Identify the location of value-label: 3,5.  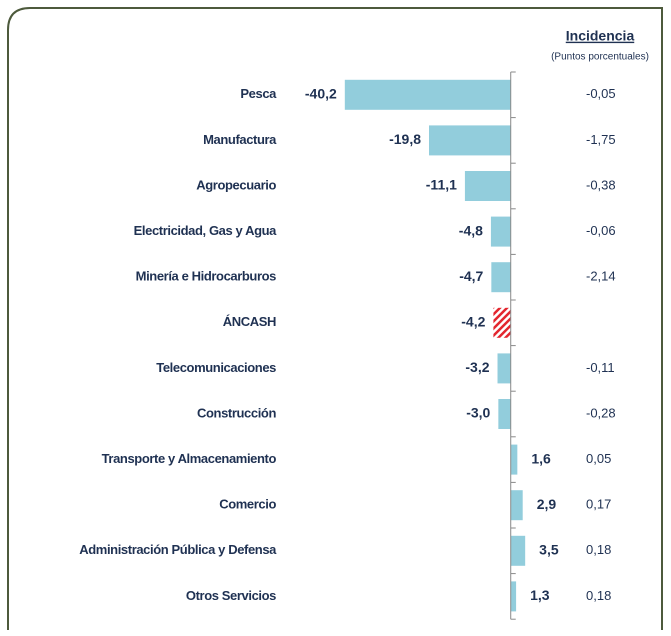
(549, 550).